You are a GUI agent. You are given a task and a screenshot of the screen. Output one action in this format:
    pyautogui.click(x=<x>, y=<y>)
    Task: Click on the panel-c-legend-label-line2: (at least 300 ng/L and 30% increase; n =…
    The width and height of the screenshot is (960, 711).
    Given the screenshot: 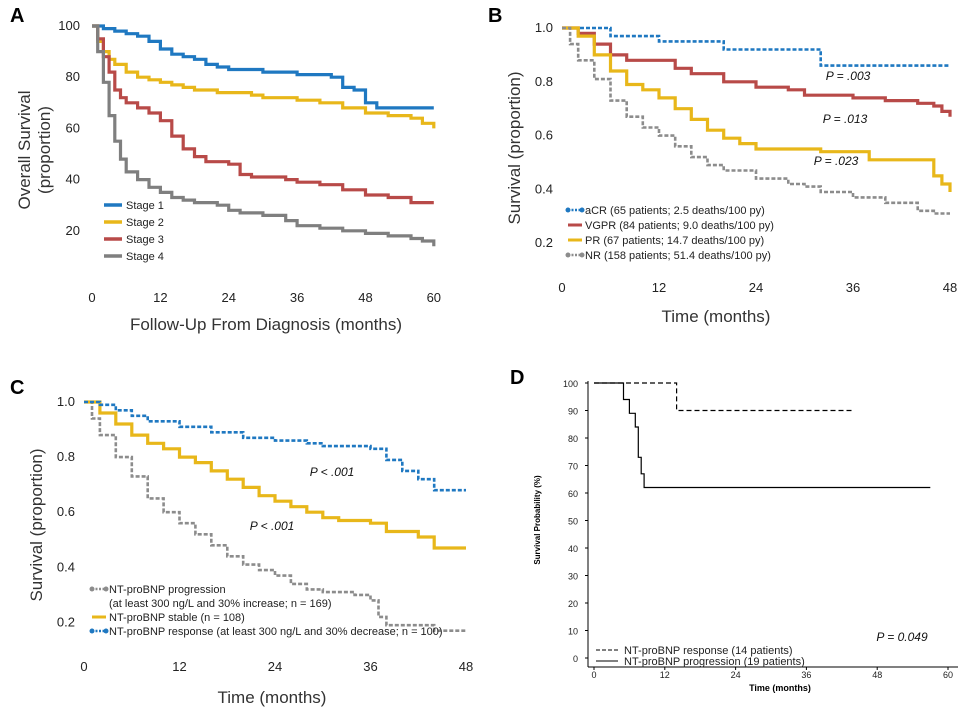 What is the action you would take?
    pyautogui.click(x=220, y=604)
    